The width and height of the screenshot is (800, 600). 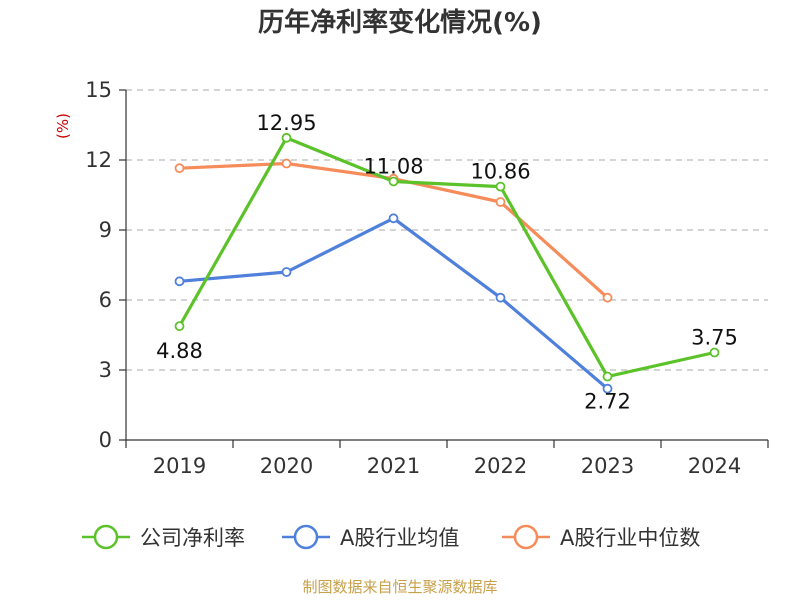 What do you see at coordinates (286, 163) in the screenshot?
I see `series-2-point-2020` at bounding box center [286, 163].